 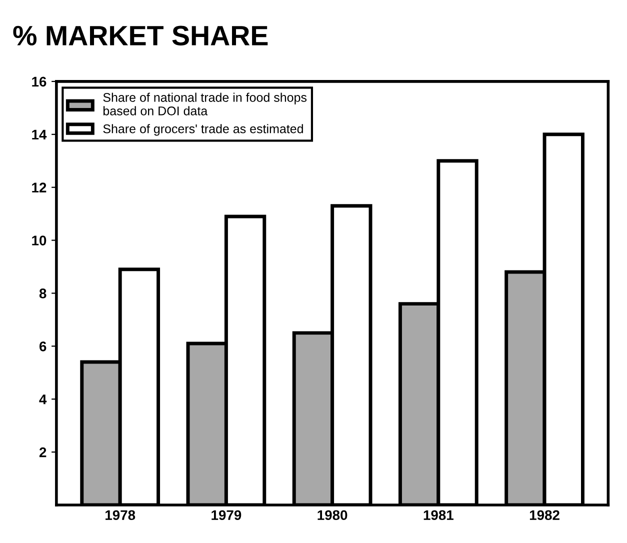 I want to click on chart-title: % MARKET SHARE, so click(x=140, y=36).